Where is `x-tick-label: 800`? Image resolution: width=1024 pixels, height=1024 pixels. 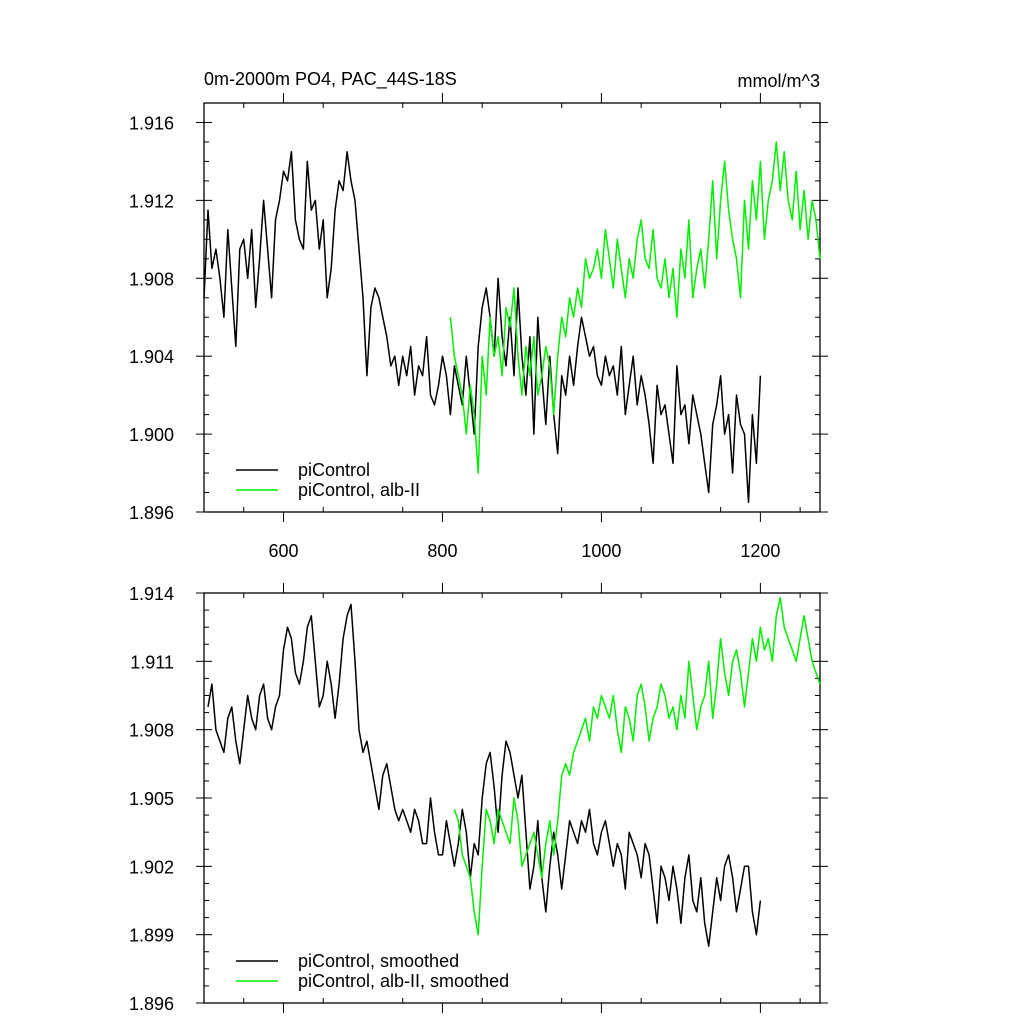
x-tick-label: 800 is located at coordinates (442, 551).